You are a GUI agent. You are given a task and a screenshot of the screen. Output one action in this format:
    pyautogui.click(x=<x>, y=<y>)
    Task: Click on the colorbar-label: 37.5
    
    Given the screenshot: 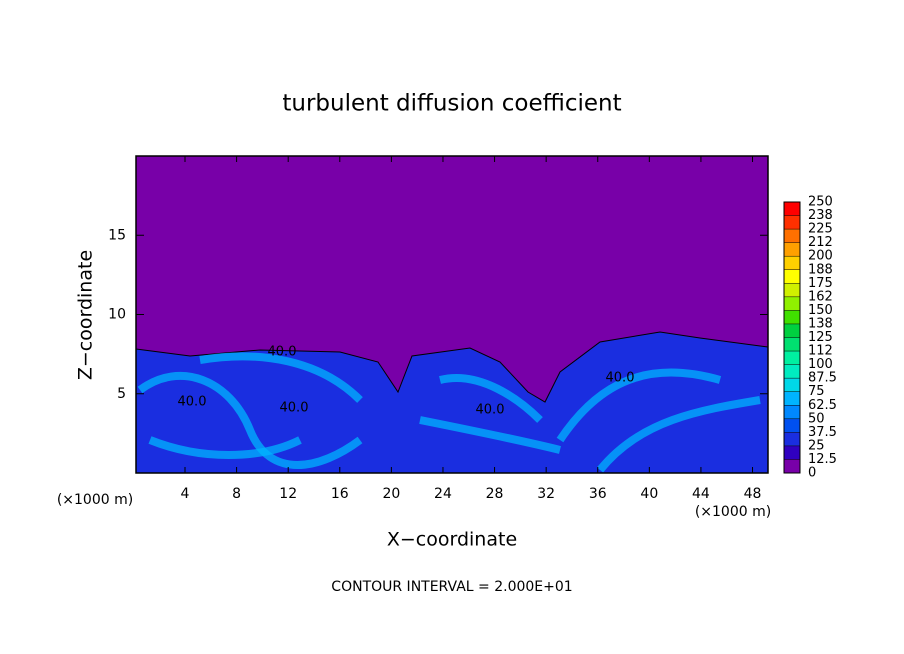 What is the action you would take?
    pyautogui.click(x=822, y=432)
    